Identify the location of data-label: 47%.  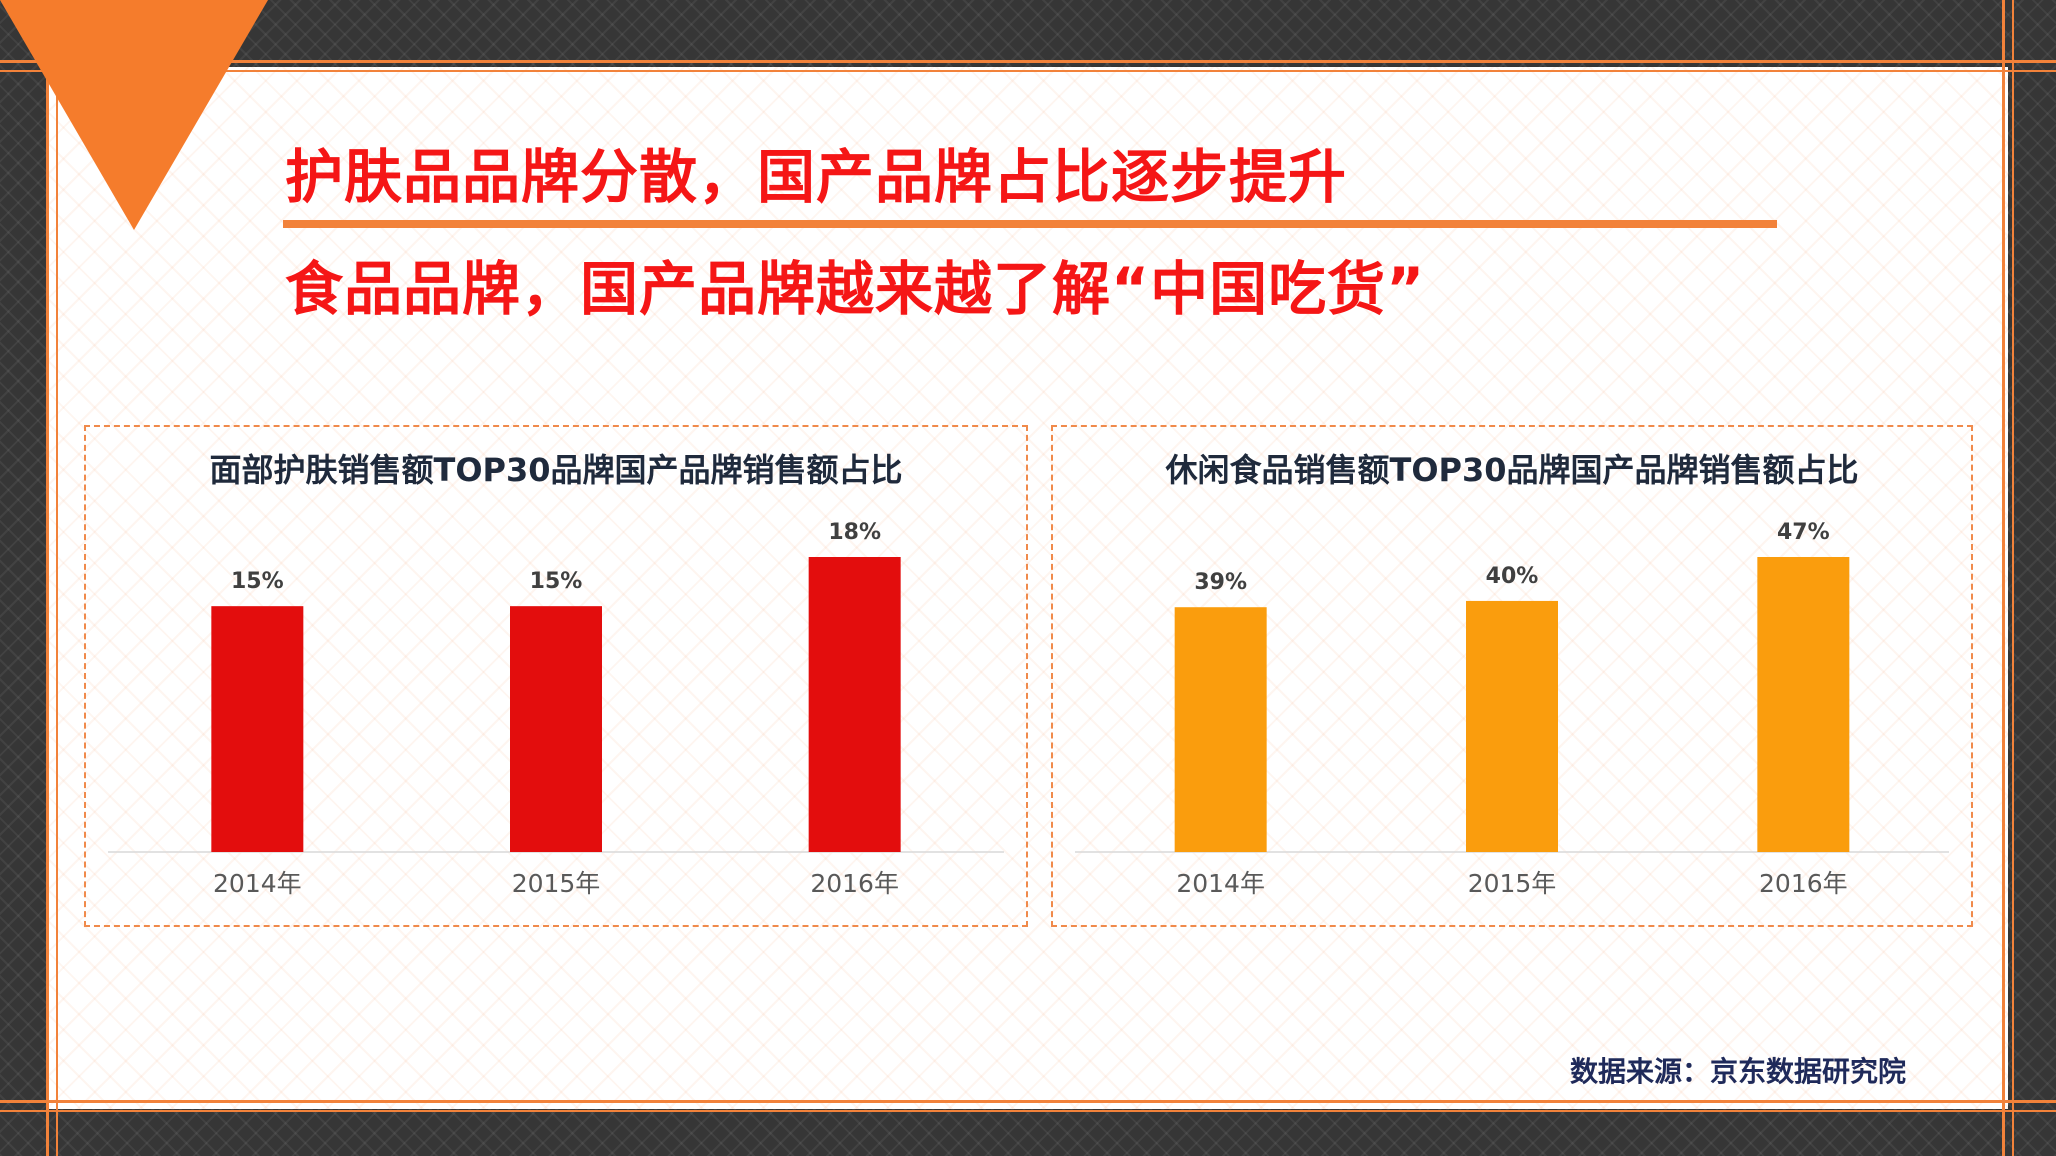
(1803, 532).